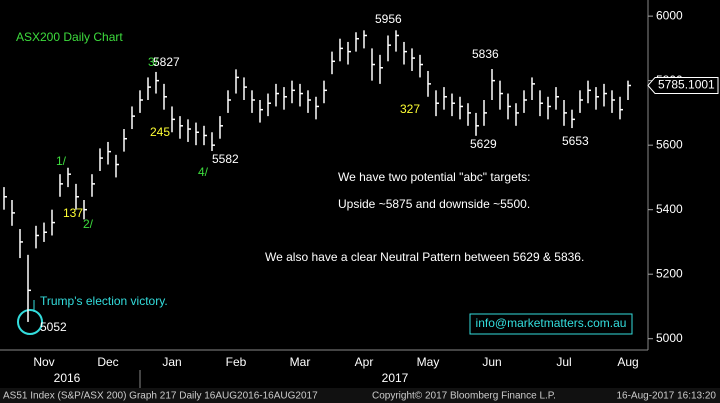 The height and width of the screenshot is (403, 720). I want to click on annotation: Upside ~5875 and downside ~5500., so click(434, 204).